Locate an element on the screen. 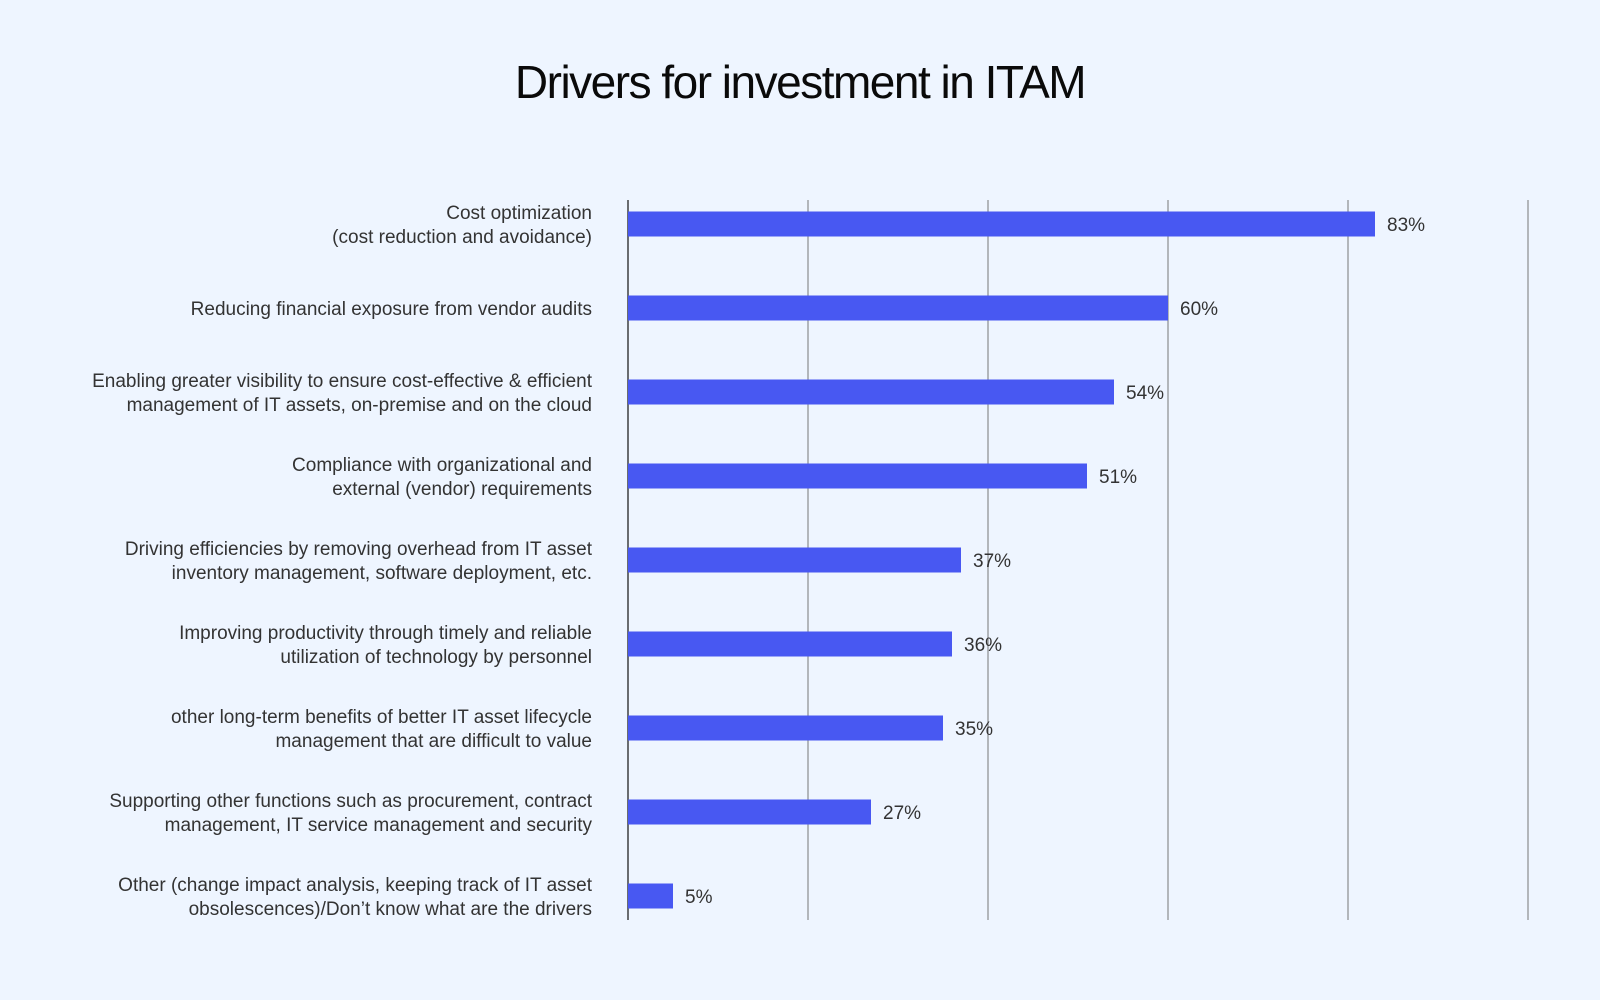  value-label: 37% is located at coordinates (992, 561).